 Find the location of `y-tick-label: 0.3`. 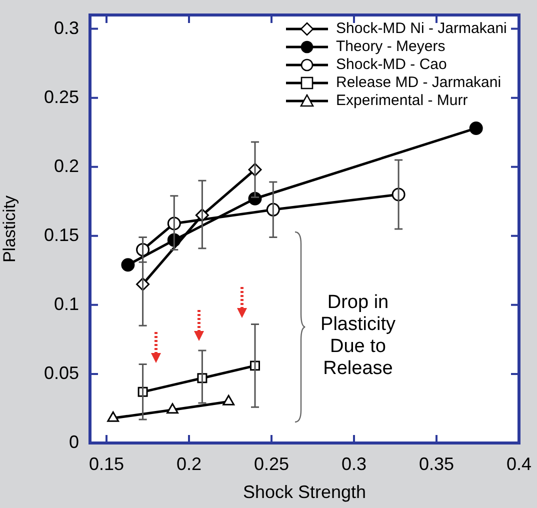

y-tick-label: 0.3 is located at coordinates (66, 28).